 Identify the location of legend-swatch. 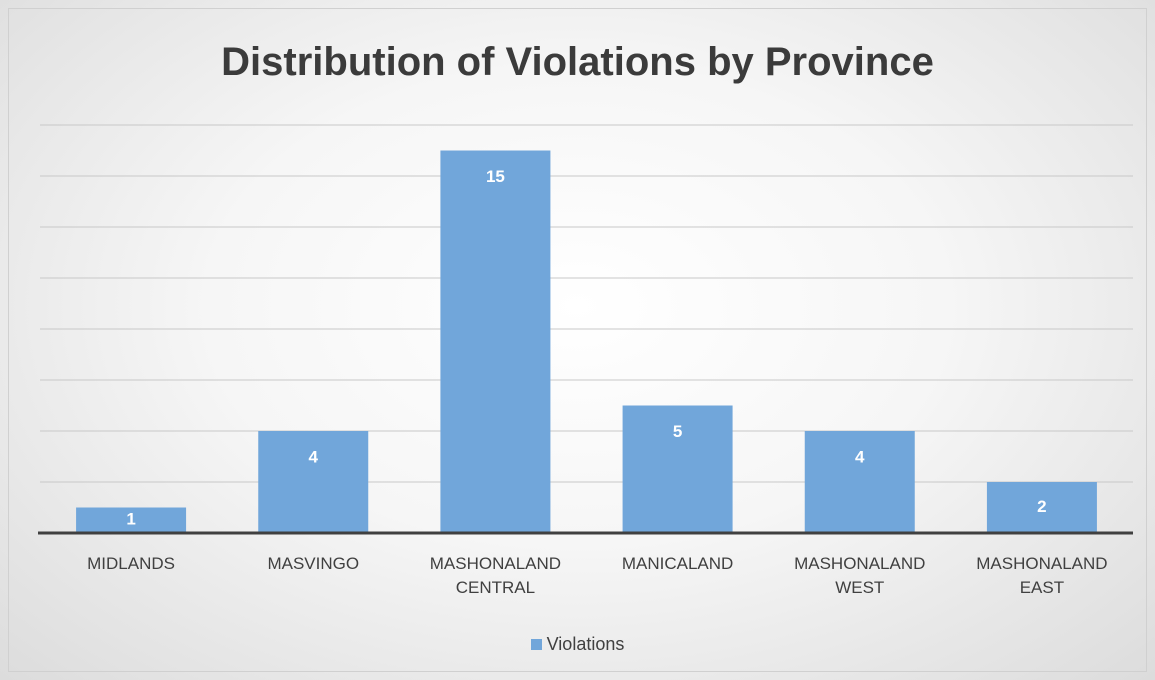
(536, 644).